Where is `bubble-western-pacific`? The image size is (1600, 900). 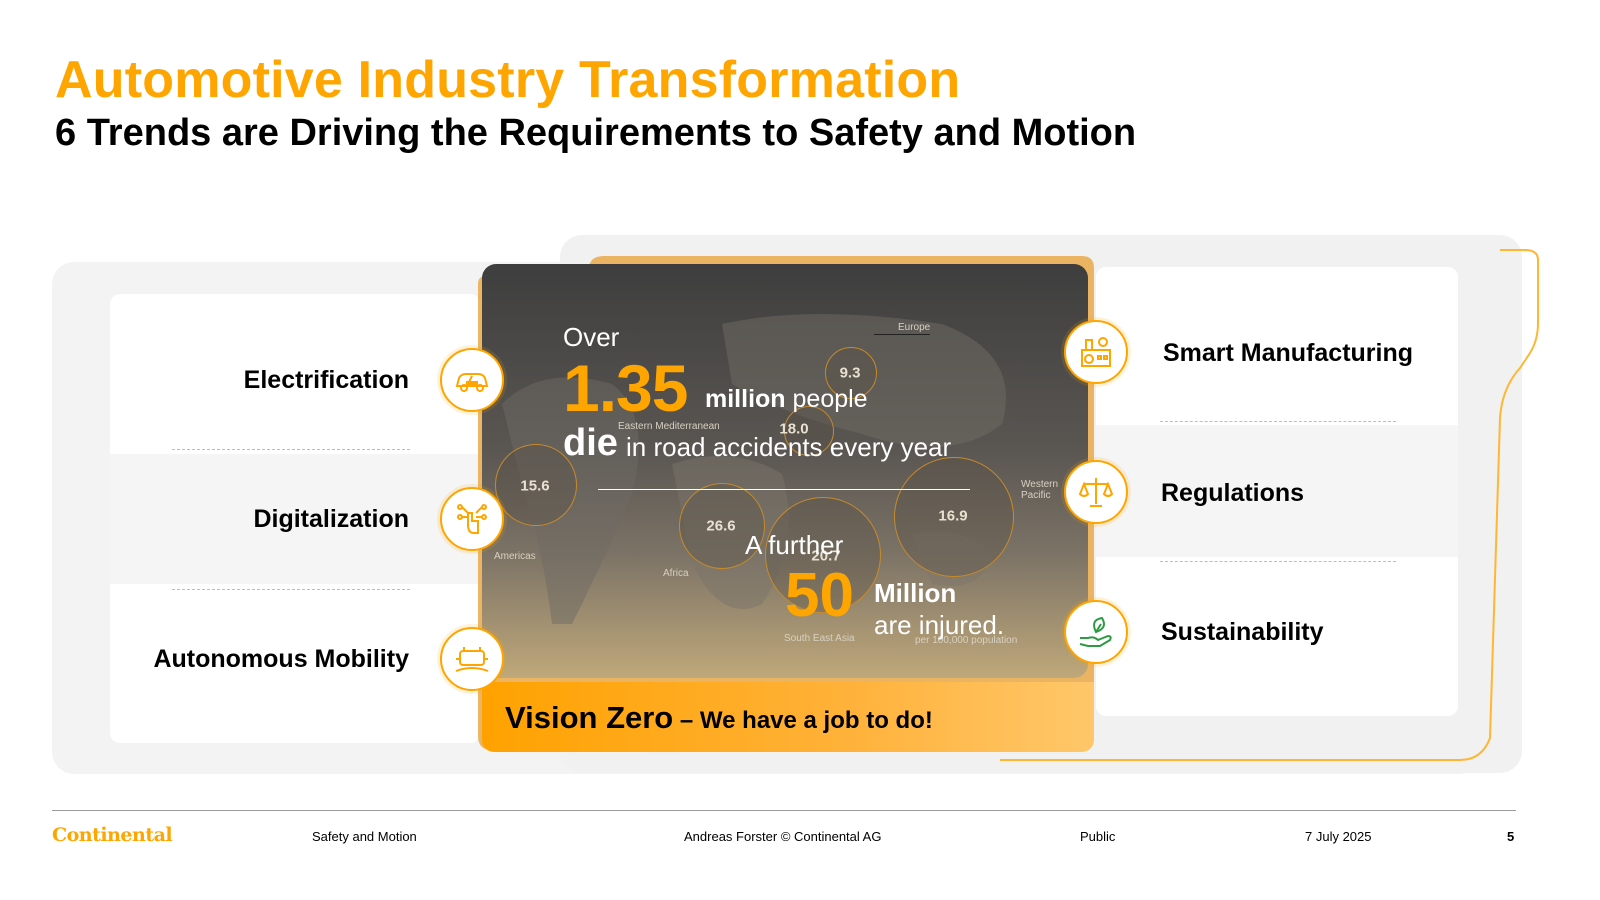 bubble-western-pacific is located at coordinates (954, 517).